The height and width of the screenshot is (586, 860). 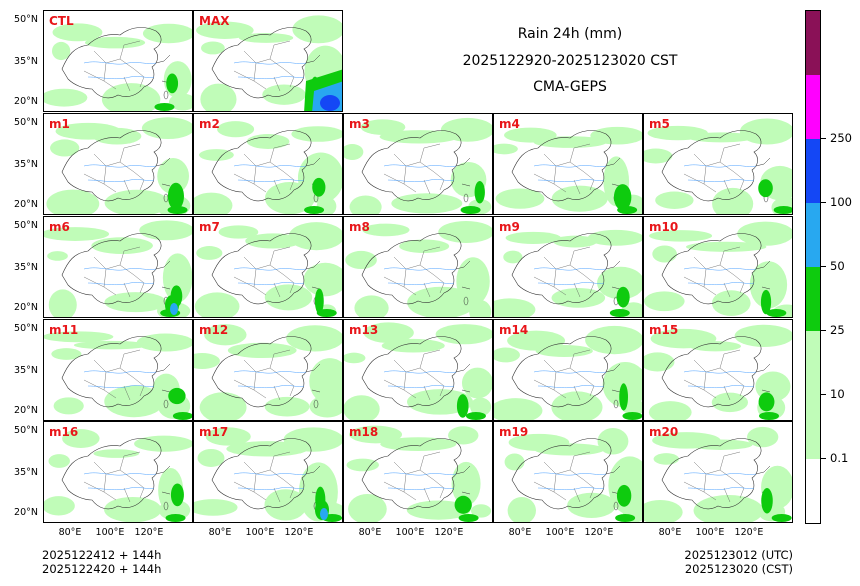 What do you see at coordinates (118, 164) in the screenshot?
I see `map-panel-m1: m1` at bounding box center [118, 164].